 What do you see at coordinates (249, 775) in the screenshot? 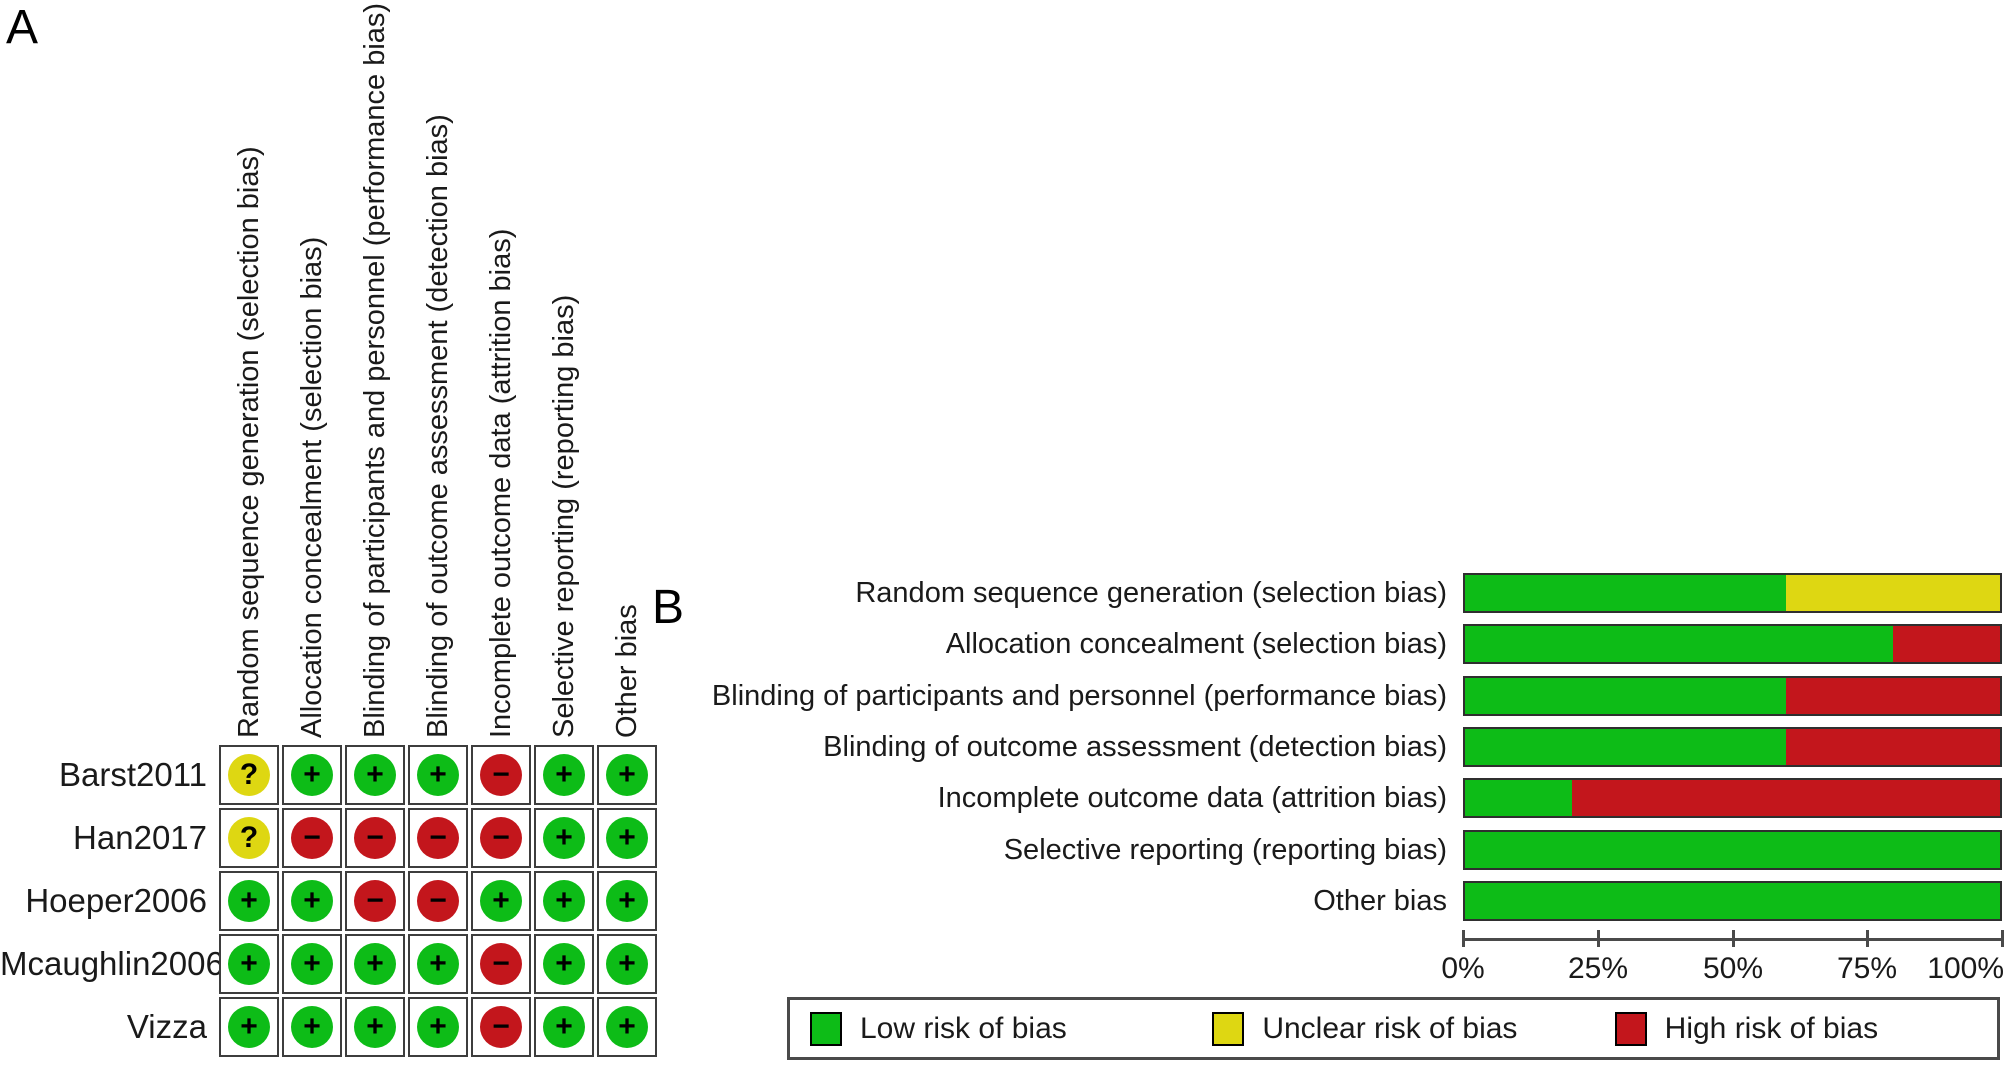
I see `judgement-cell: ?` at bounding box center [249, 775].